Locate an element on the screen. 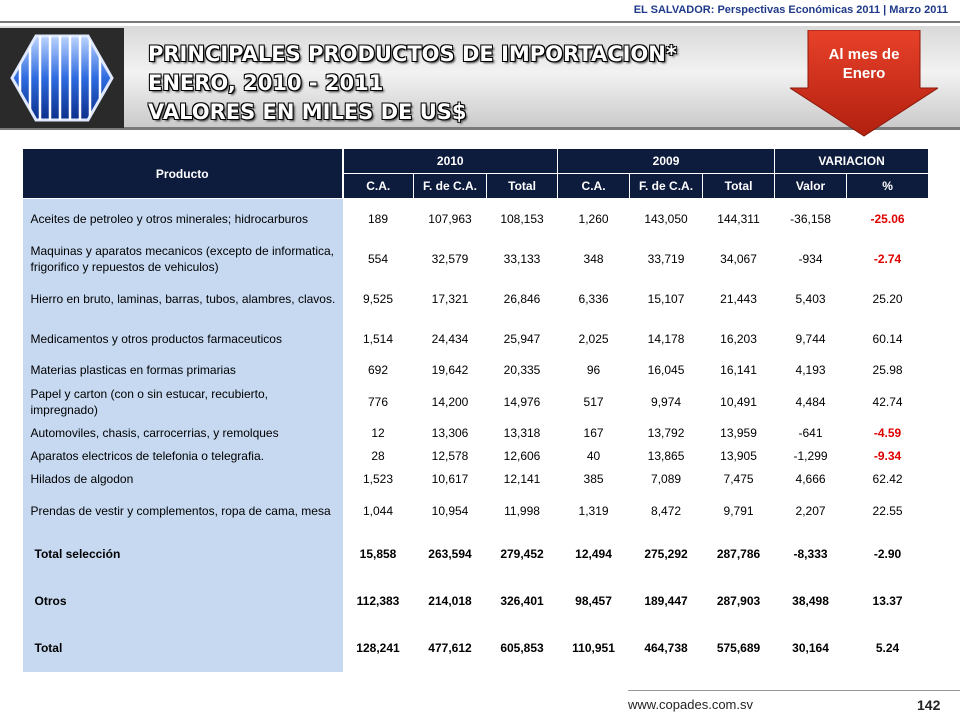 This screenshot has height=720, width=960. value-cell: 30,164 is located at coordinates (810, 648).